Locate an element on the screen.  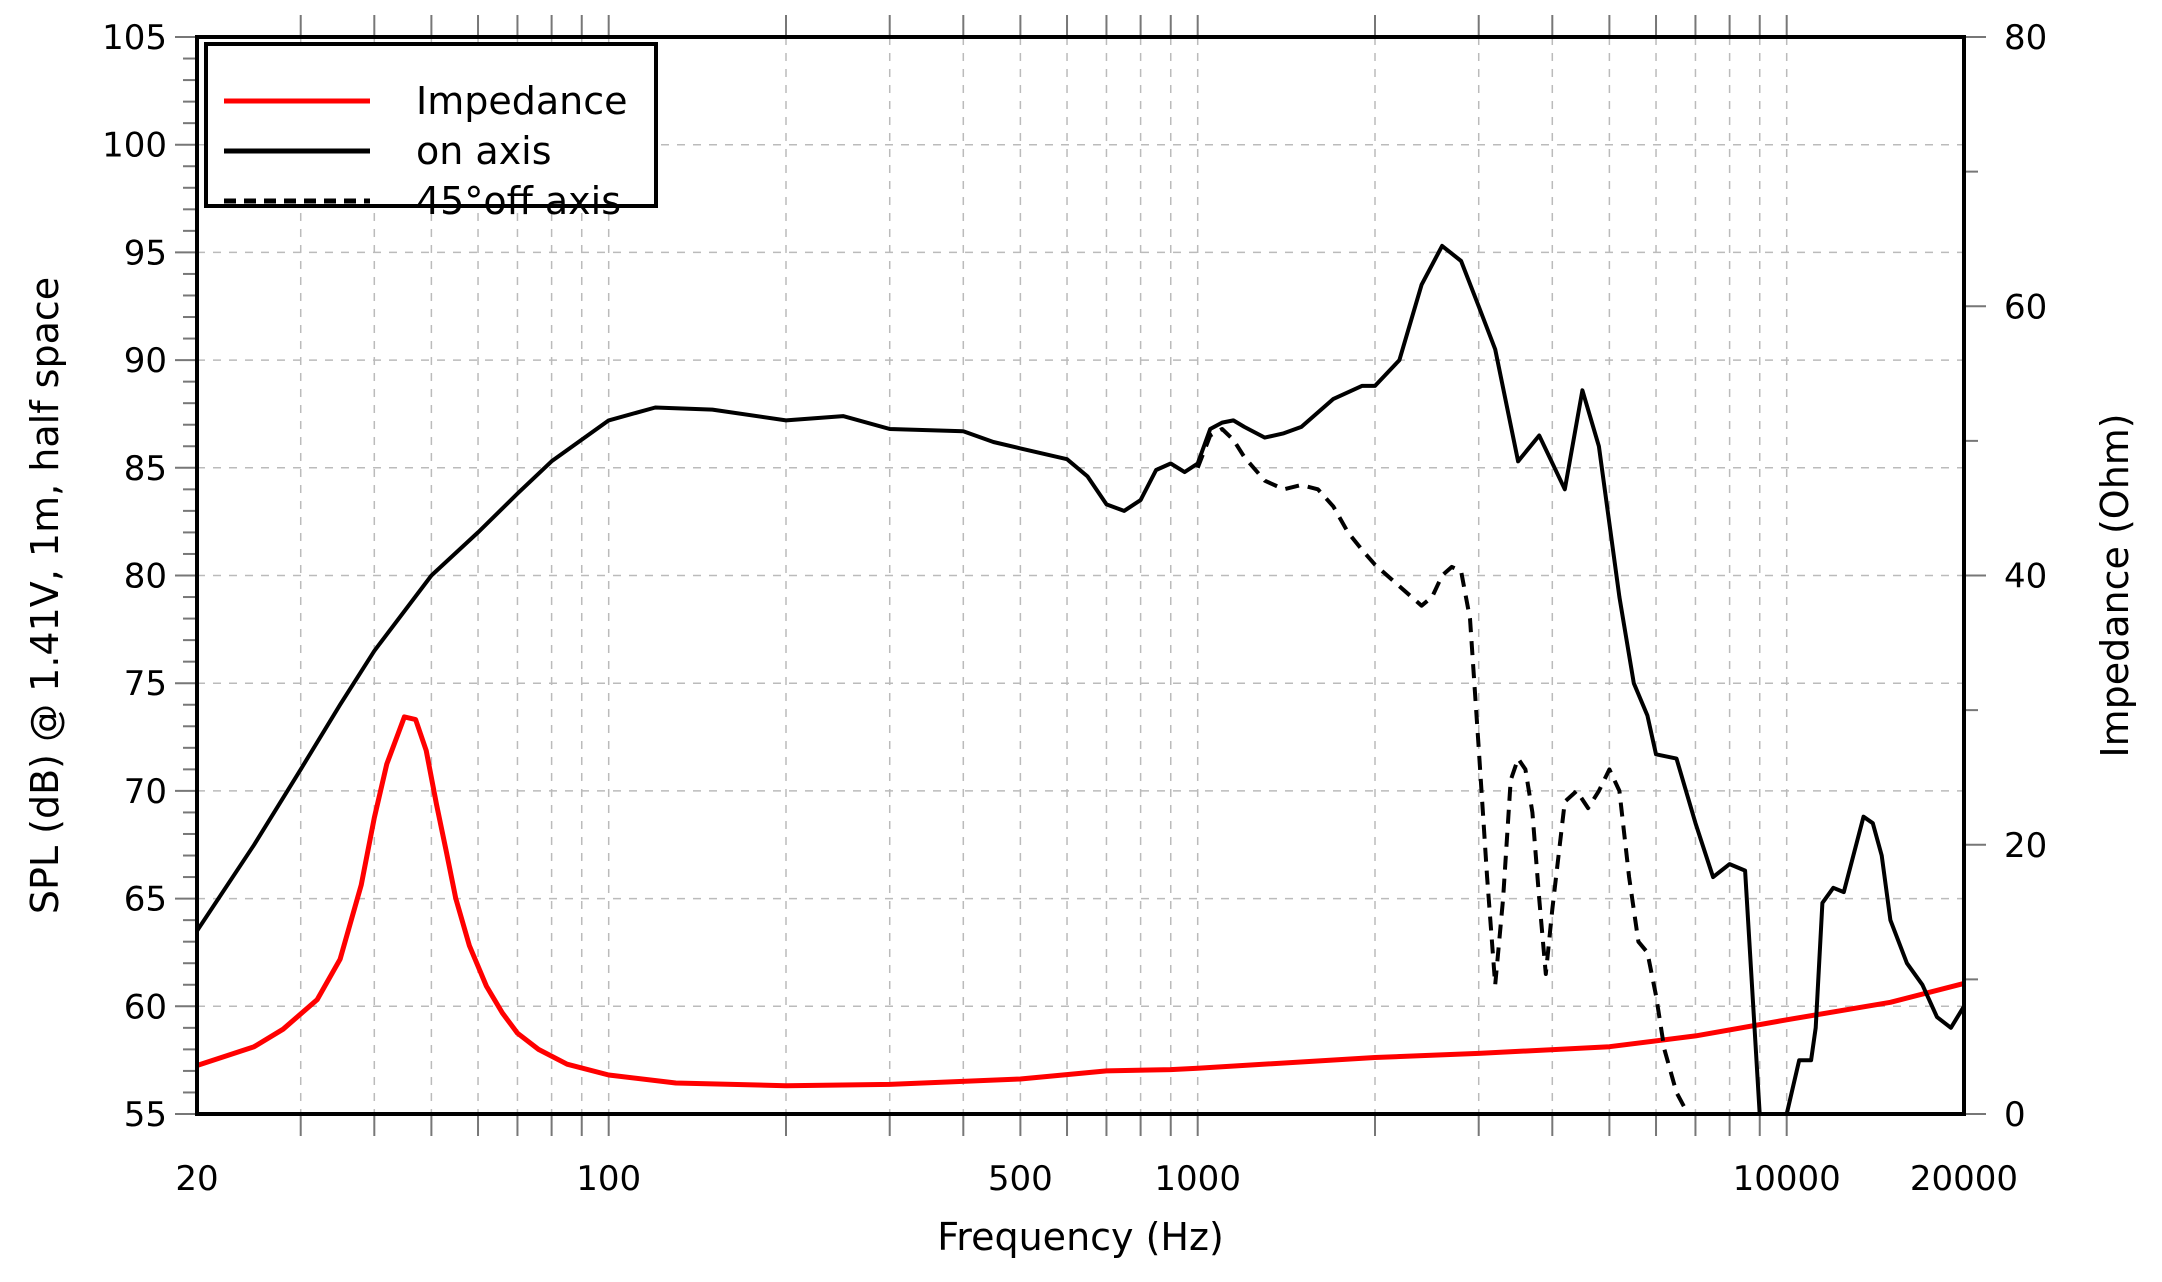
y2-tick-label: 40 is located at coordinates (2025, 577).